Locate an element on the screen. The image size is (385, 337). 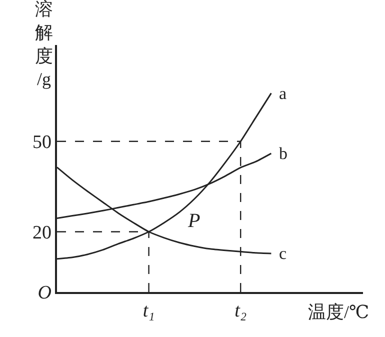
x-tick-label: t₁ is located at coordinates (148, 311).